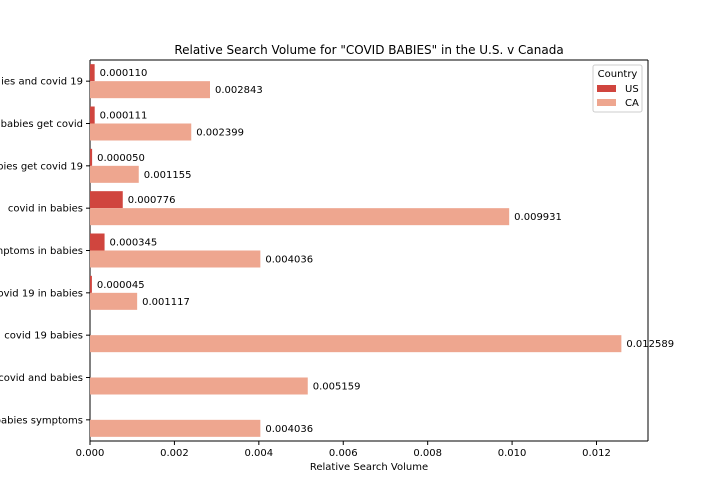  I want to click on legend-title: Country, so click(618, 74).